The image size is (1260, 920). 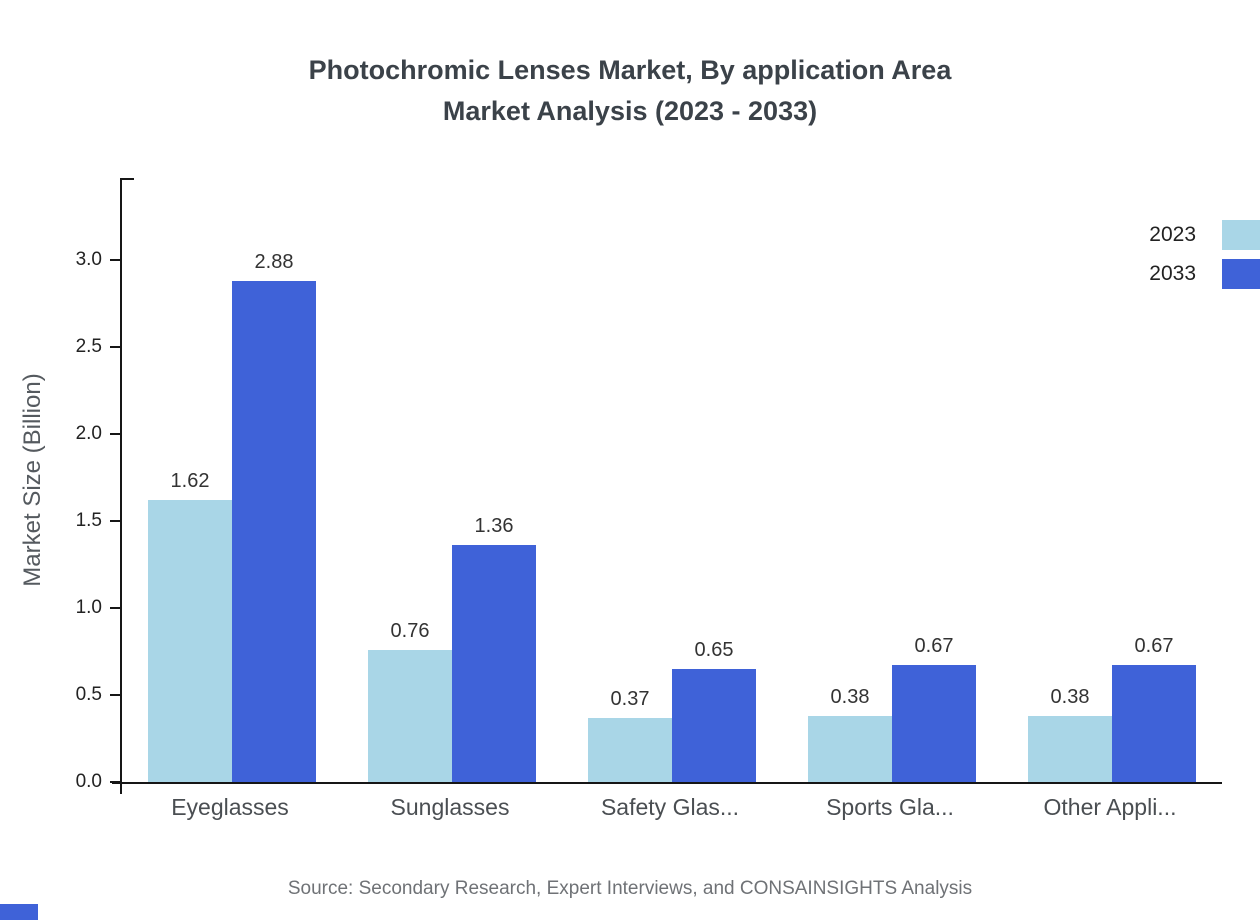 I want to click on bar-value-label: 1.36, so click(x=494, y=526).